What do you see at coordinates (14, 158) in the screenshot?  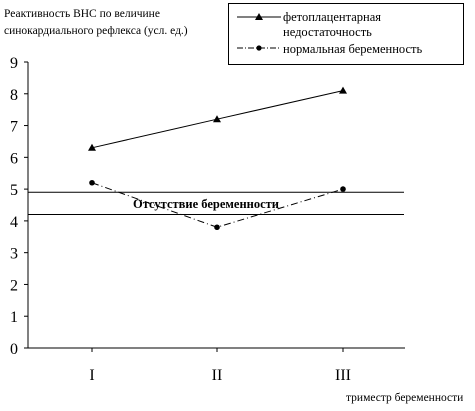 I see `y-tick-label-6: 6` at bounding box center [14, 158].